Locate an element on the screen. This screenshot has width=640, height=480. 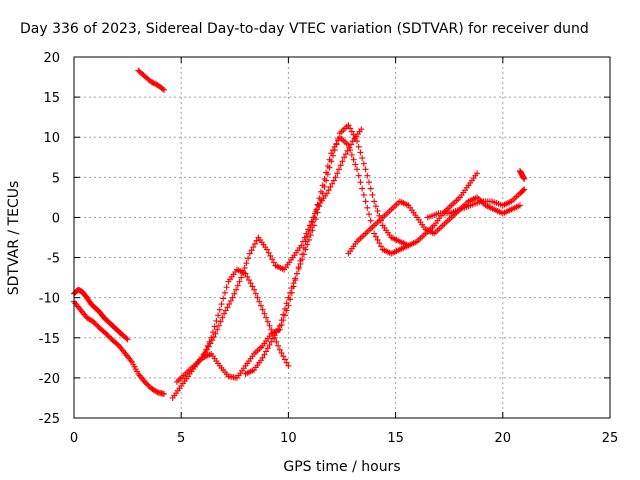
series-arc9 is located at coordinates (476, 203).